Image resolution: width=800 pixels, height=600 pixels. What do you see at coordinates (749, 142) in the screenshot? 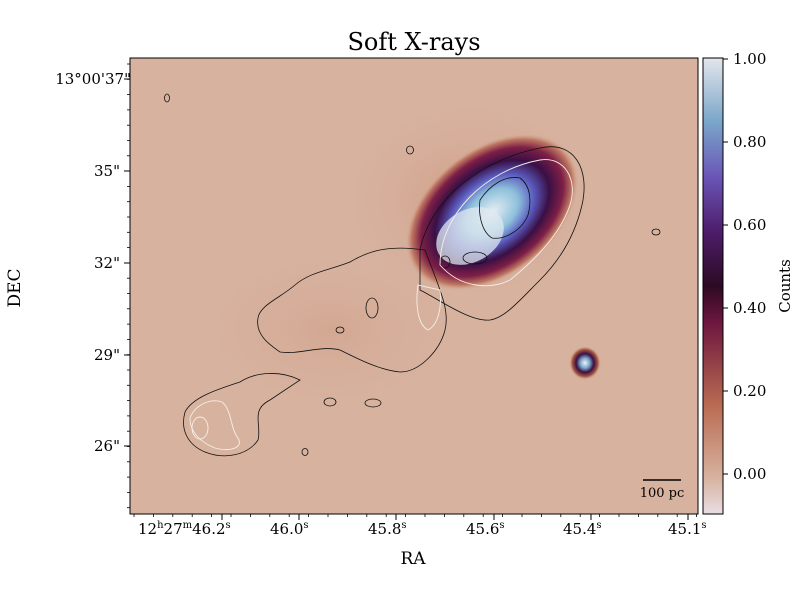
I see `colorbar-tick-label: 0.80` at bounding box center [749, 142].